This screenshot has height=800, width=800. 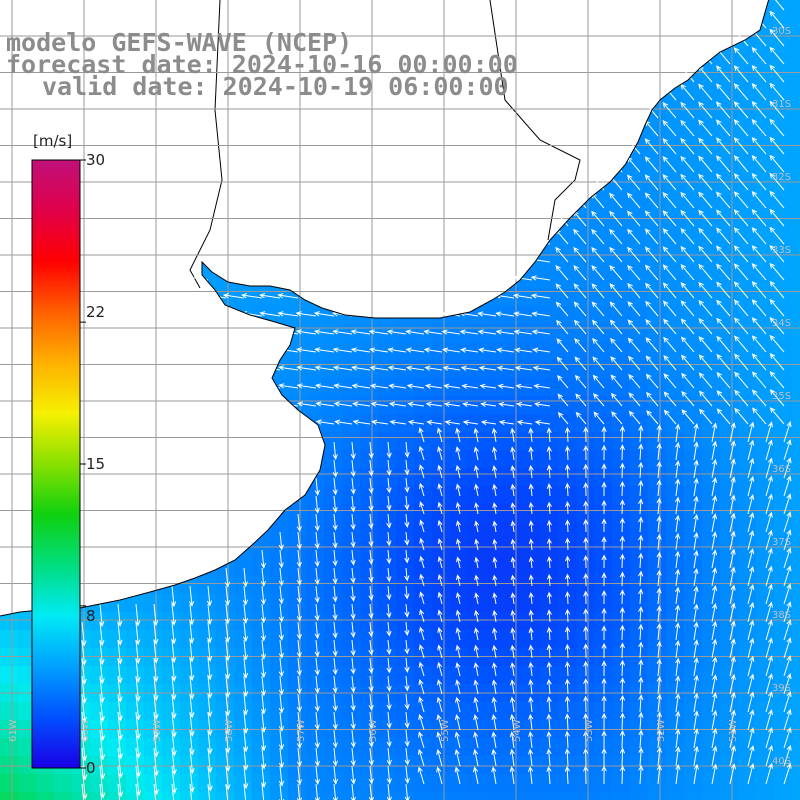 I want to click on longitude-label: 52W, so click(x=661, y=730).